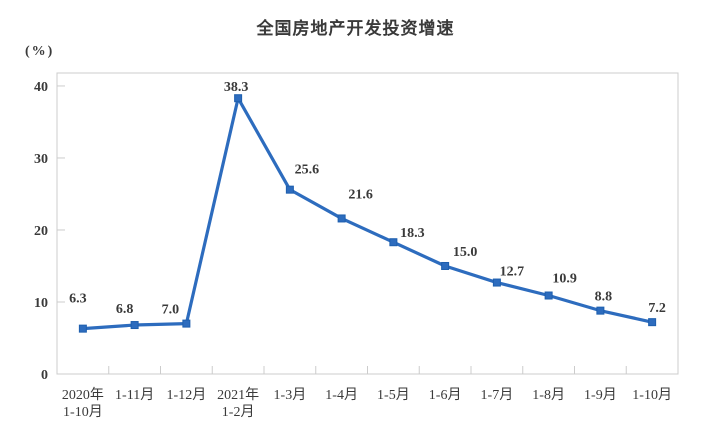  Describe the element at coordinates (171, 310) in the screenshot. I see `data-label: 7.0` at that location.